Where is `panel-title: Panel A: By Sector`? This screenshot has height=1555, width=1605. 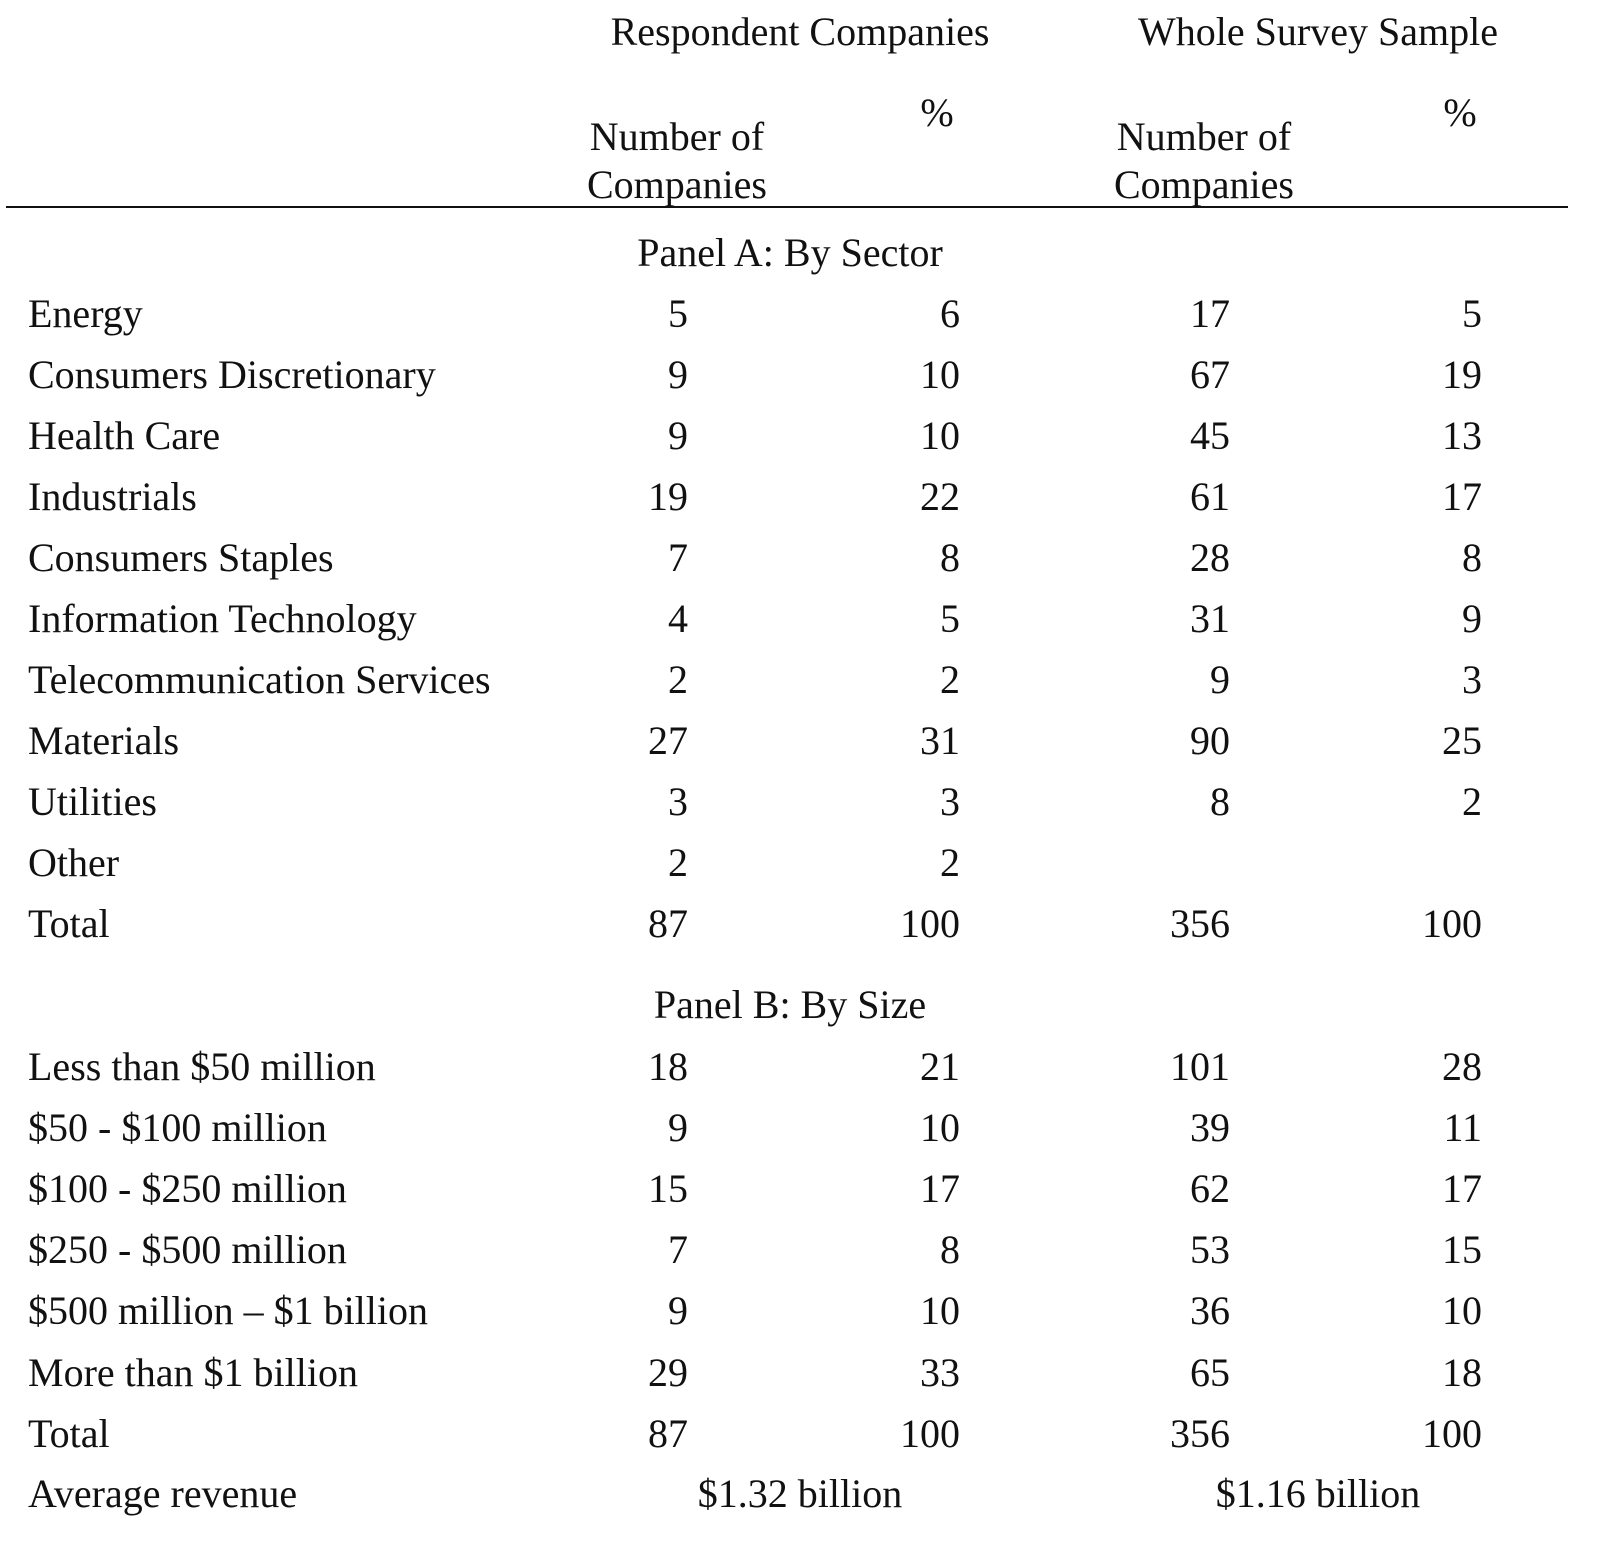 panel-title: Panel A: By Sector is located at coordinates (790, 252).